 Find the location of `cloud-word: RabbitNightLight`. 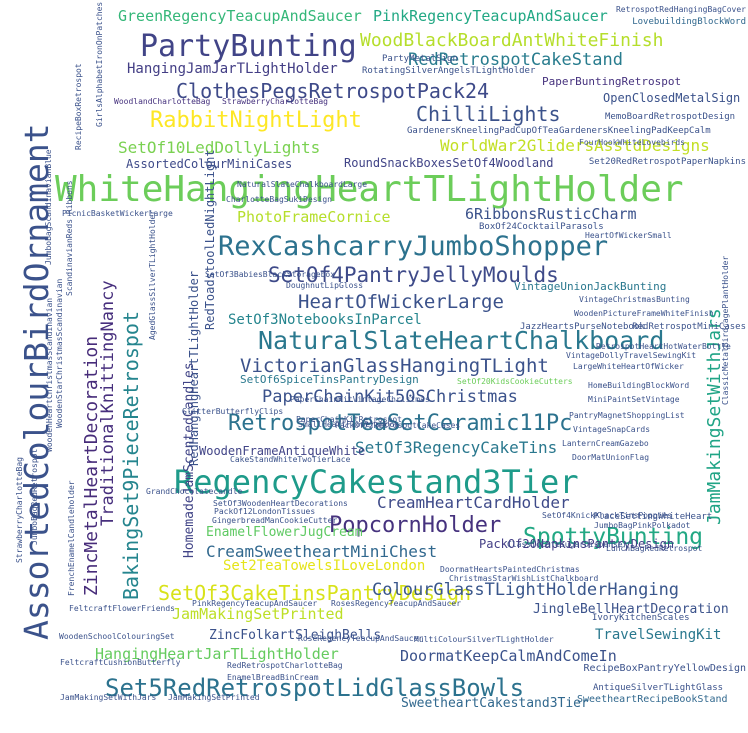

cloud-word: RabbitNightLight is located at coordinates (256, 120).